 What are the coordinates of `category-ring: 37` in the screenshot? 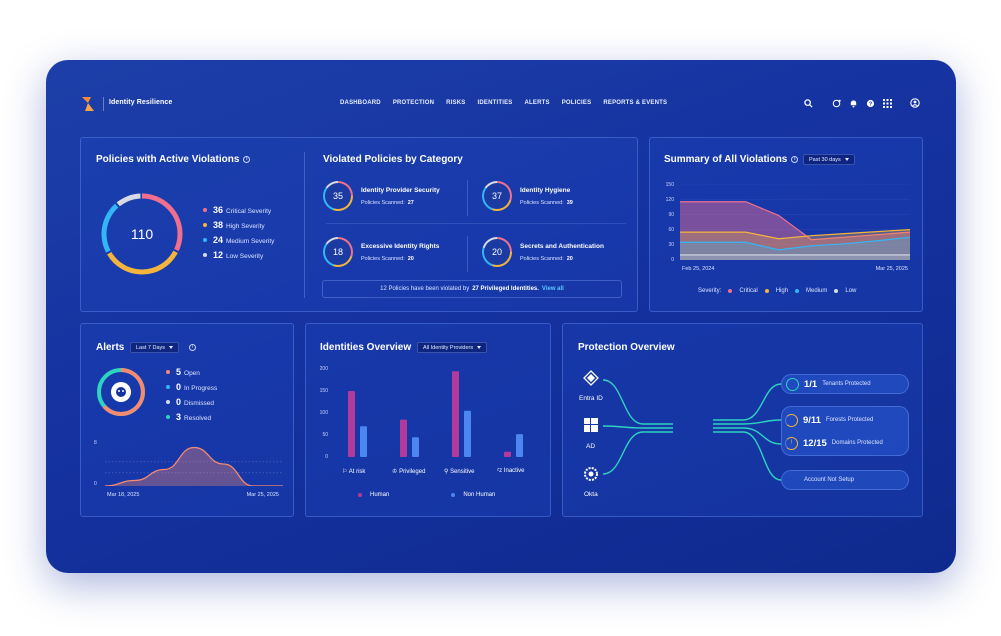 It's located at (497, 196).